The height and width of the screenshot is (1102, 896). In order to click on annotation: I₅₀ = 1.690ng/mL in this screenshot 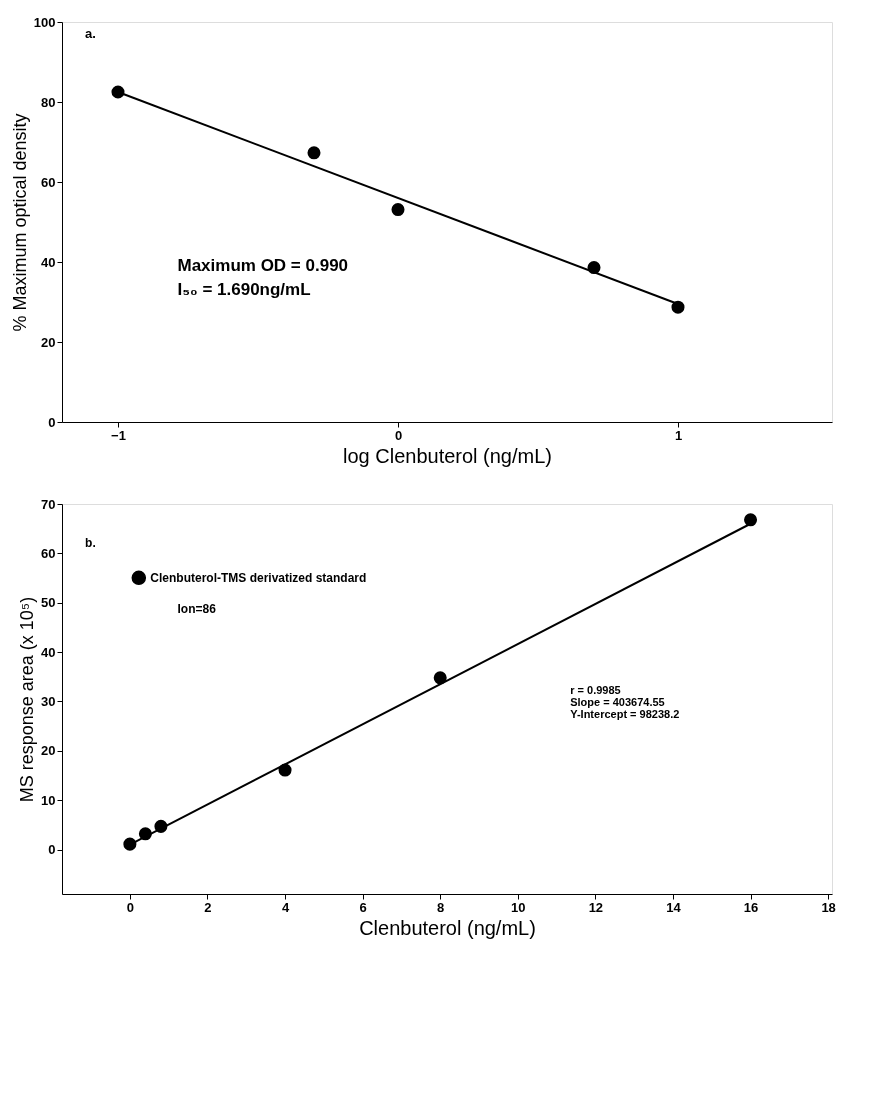, I will do `click(244, 289)`.